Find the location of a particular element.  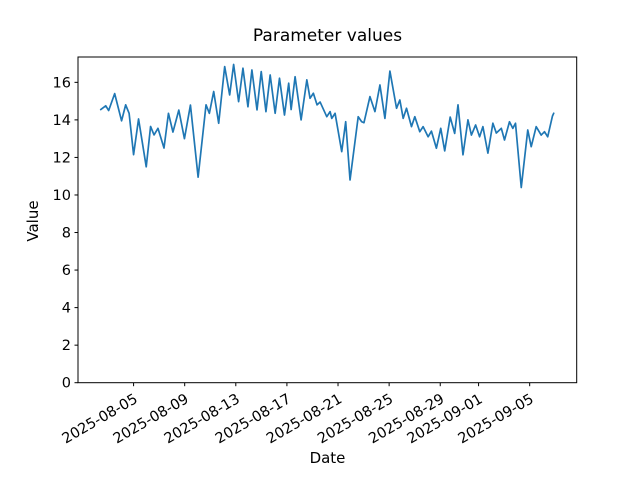

y-tick-label: 14 is located at coordinates (62, 121).